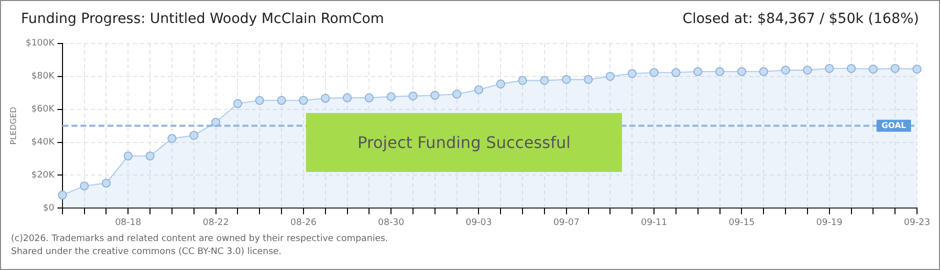  I want to click on x-tick-label: 09-11, so click(654, 223).